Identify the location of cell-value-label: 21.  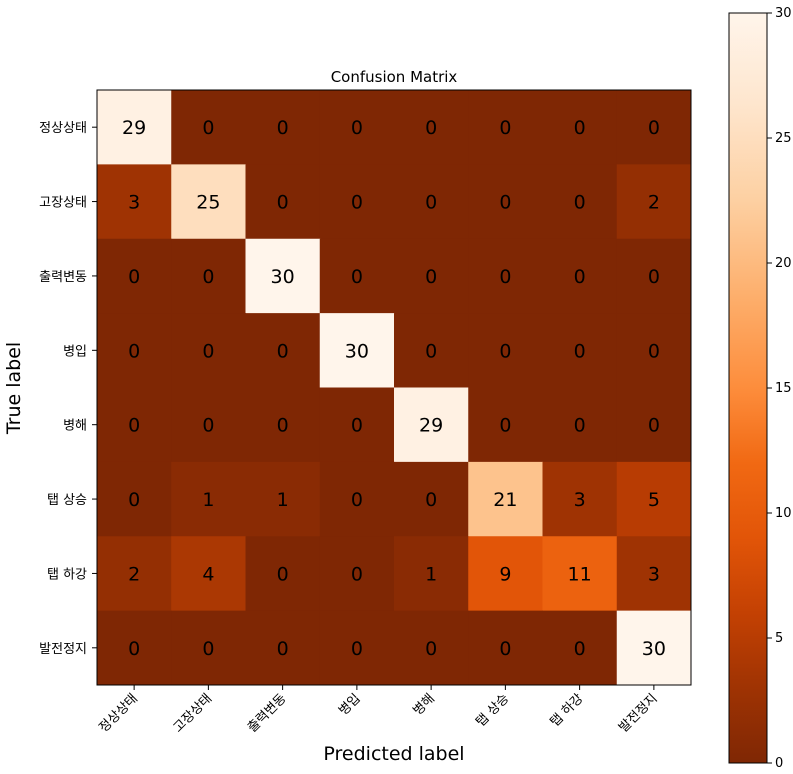
(505, 500).